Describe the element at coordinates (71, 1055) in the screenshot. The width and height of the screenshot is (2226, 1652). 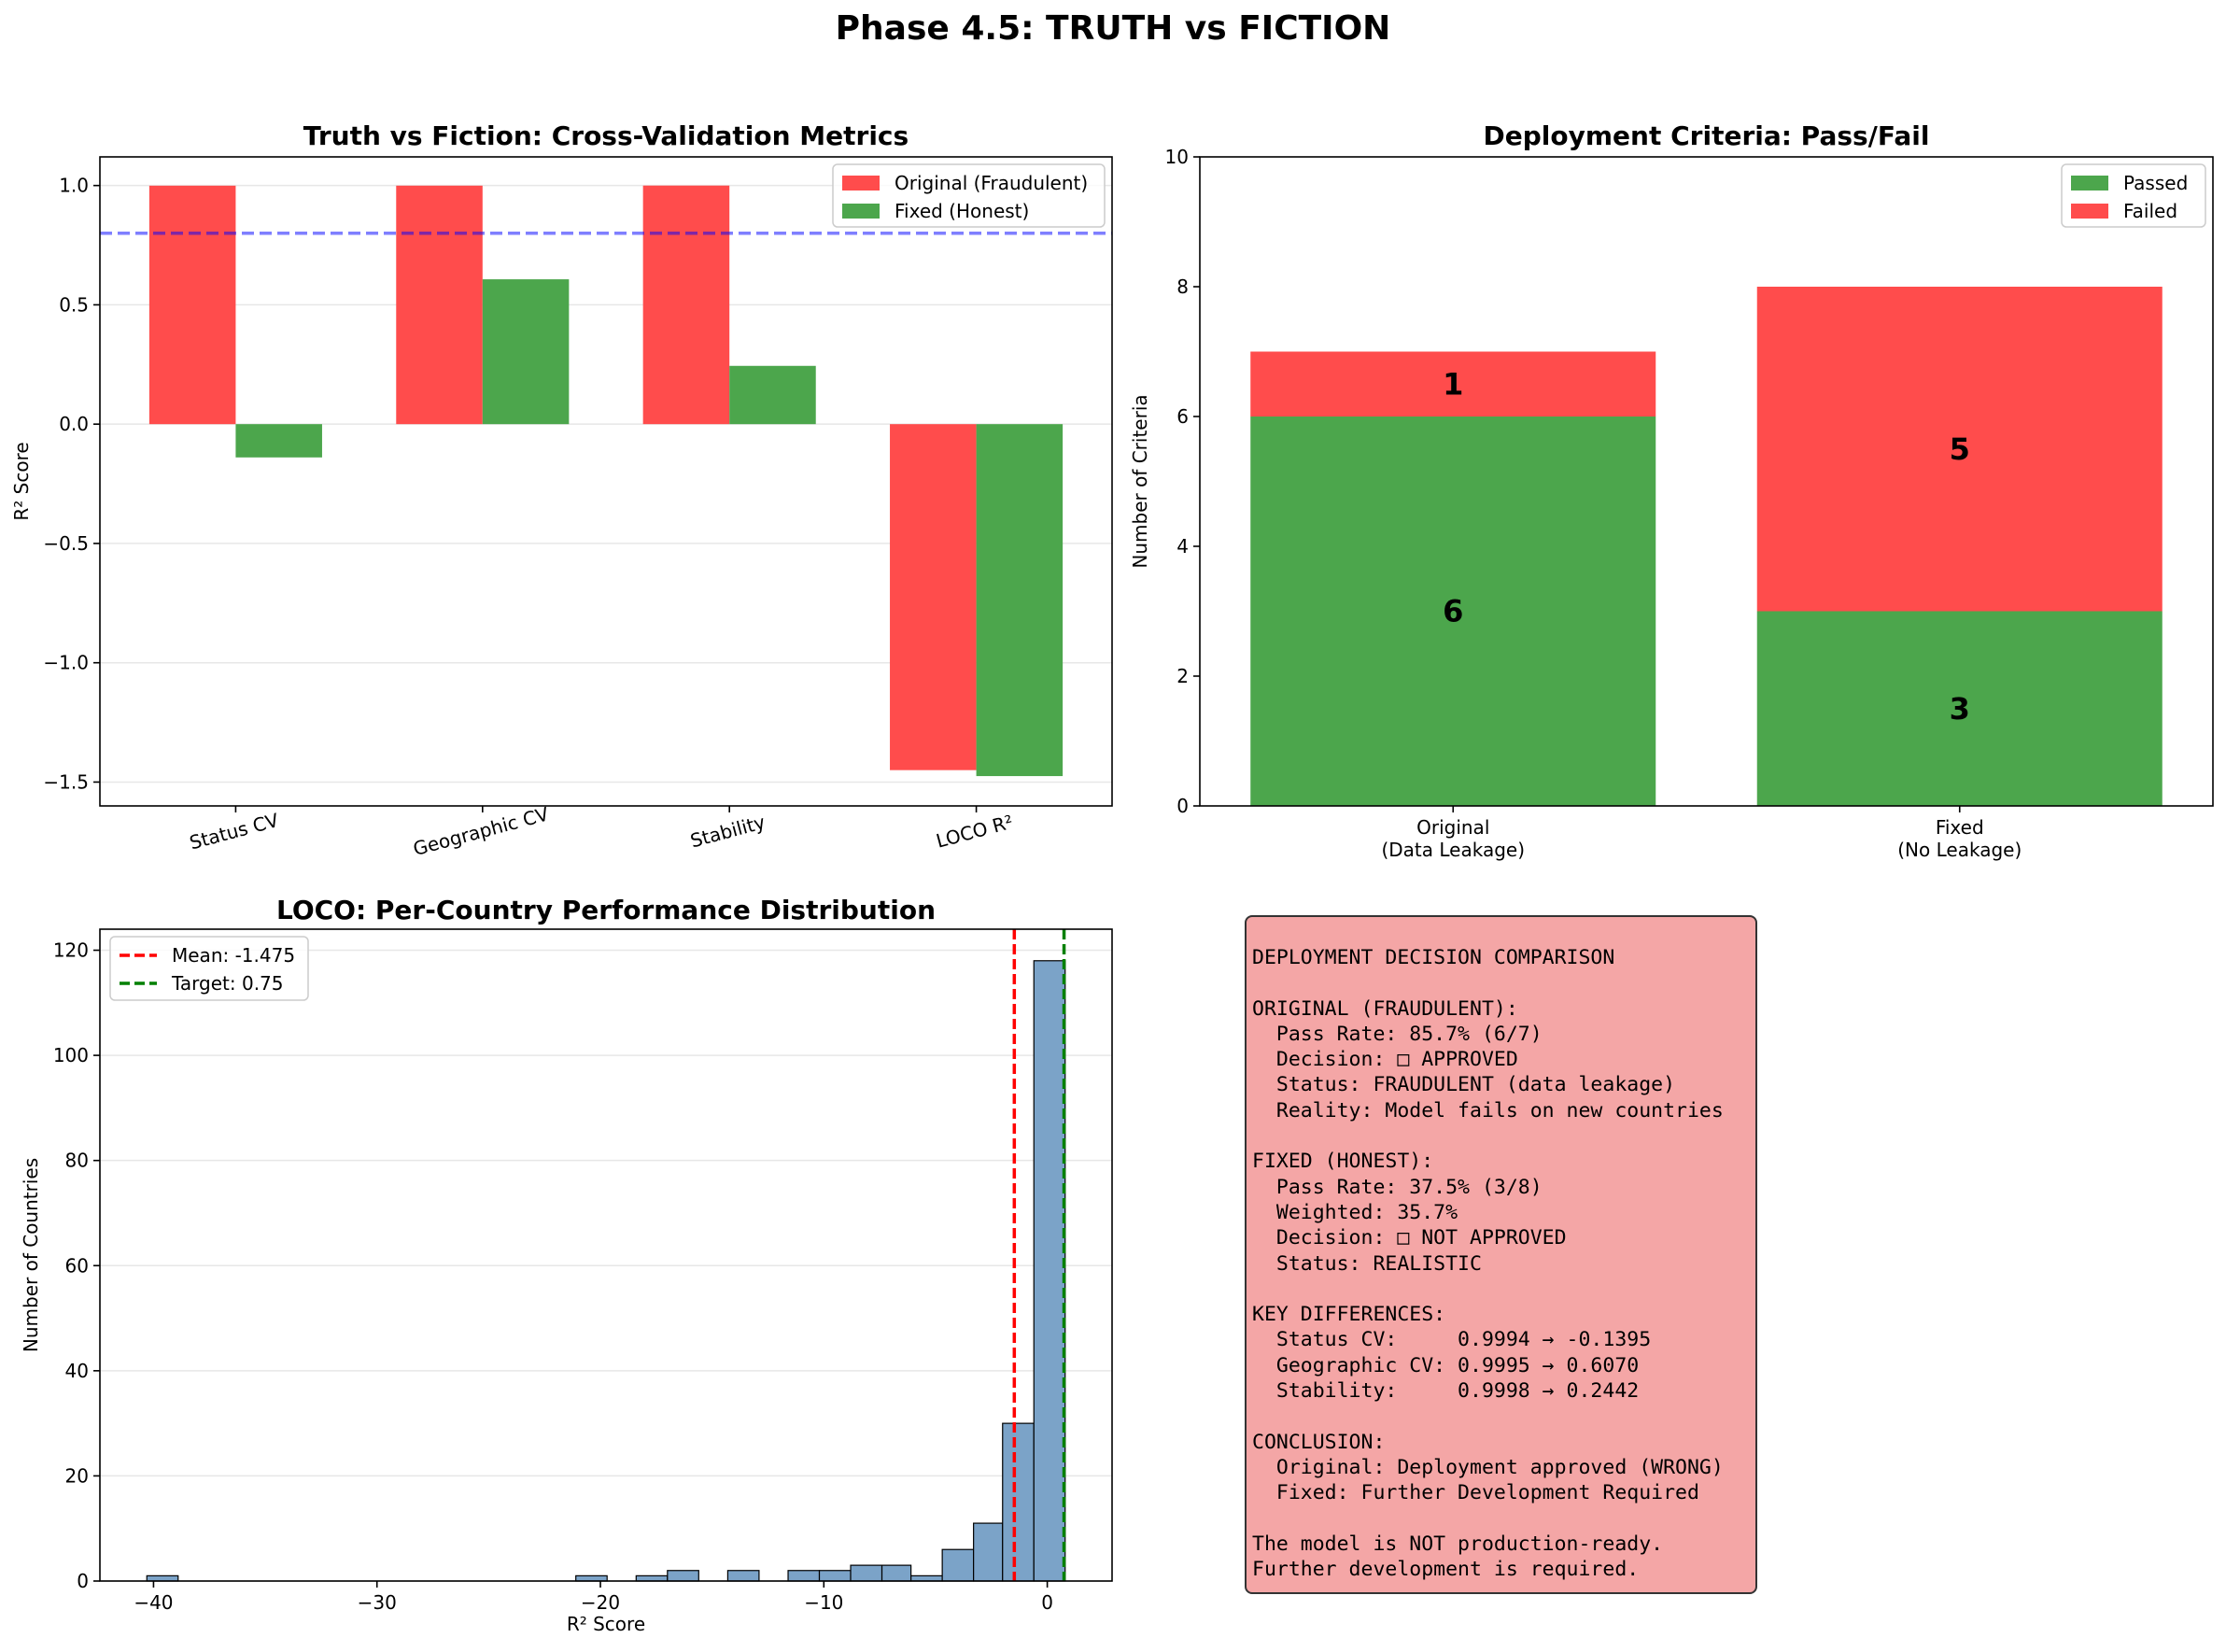
I see `y-tick-label: 100` at that location.